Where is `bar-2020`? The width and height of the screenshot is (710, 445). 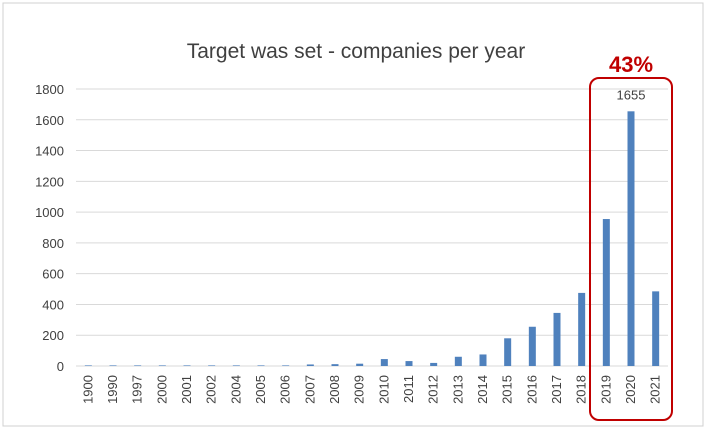 bar-2020 is located at coordinates (631, 238).